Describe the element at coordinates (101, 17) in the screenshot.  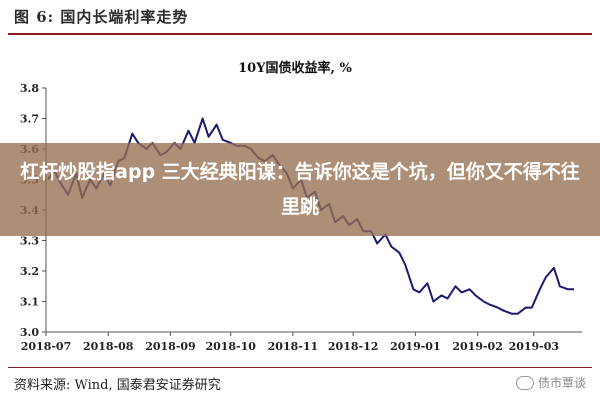
I see `figure-title: 图 6: 国内长端利率走势` at that location.